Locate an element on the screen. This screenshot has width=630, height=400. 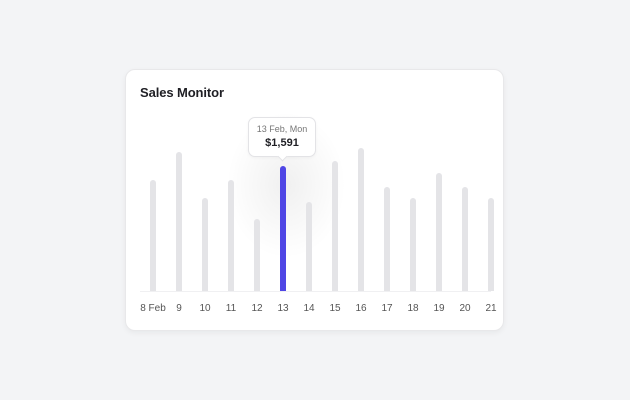
chart-baseline is located at coordinates (315, 291).